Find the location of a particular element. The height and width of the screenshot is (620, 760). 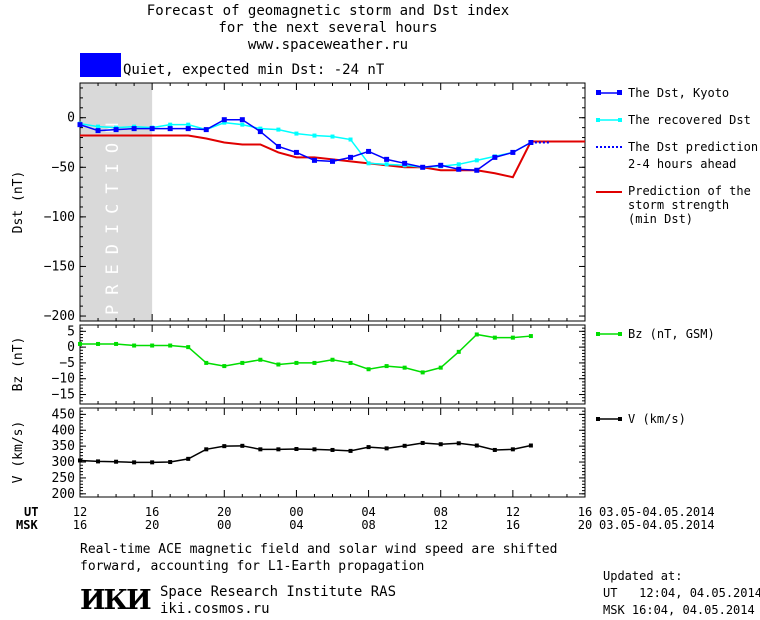

legend-marker-recovered is located at coordinates (598, 120).